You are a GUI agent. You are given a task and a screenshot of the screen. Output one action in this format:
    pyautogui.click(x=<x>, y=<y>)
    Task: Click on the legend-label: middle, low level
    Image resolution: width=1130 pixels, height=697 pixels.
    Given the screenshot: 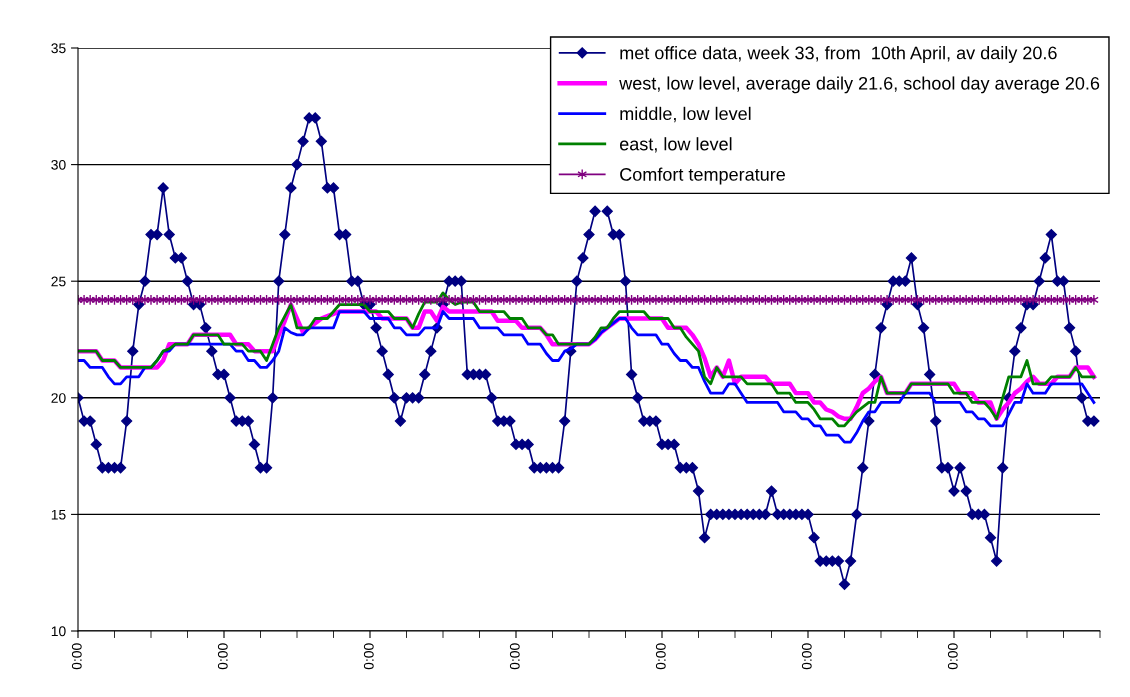 What is the action you would take?
    pyautogui.click(x=685, y=114)
    